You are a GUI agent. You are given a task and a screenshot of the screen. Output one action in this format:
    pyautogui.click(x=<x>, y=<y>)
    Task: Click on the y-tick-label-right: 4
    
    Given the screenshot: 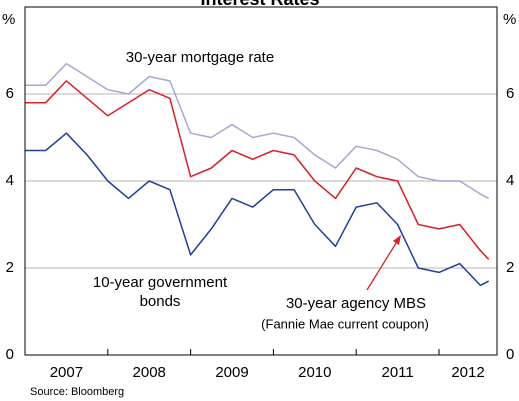 What is the action you would take?
    pyautogui.click(x=510, y=180)
    